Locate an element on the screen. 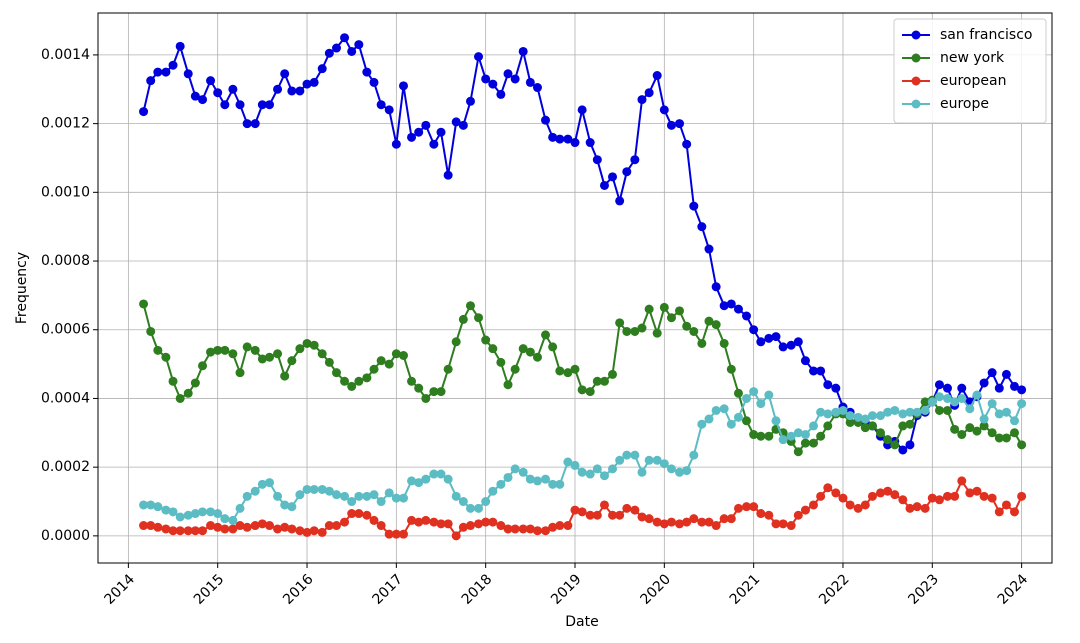  y-tick-label: 0.0010 is located at coordinates (65, 192).